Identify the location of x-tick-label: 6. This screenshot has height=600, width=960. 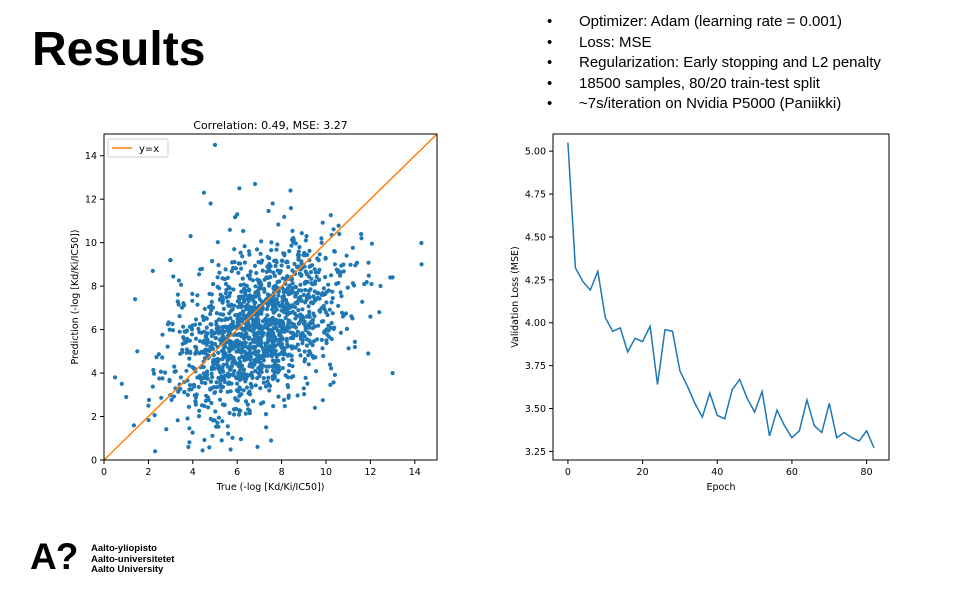
(237, 472).